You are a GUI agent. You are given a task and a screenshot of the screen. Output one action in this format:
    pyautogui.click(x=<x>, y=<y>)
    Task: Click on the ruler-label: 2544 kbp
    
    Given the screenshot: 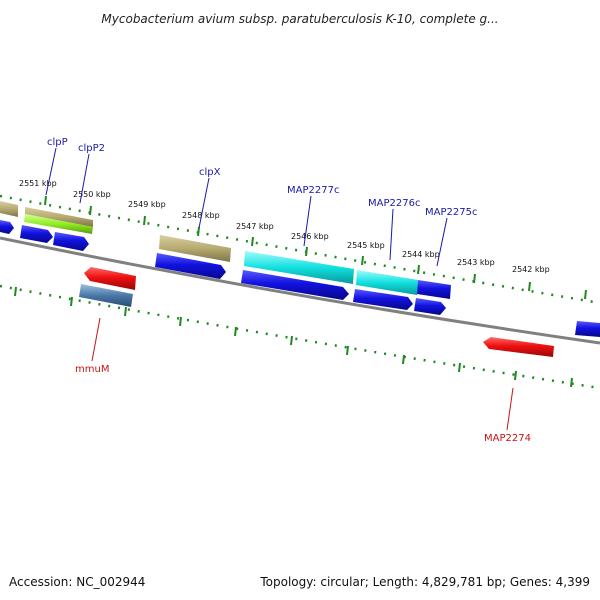 What is the action you would take?
    pyautogui.click(x=421, y=254)
    